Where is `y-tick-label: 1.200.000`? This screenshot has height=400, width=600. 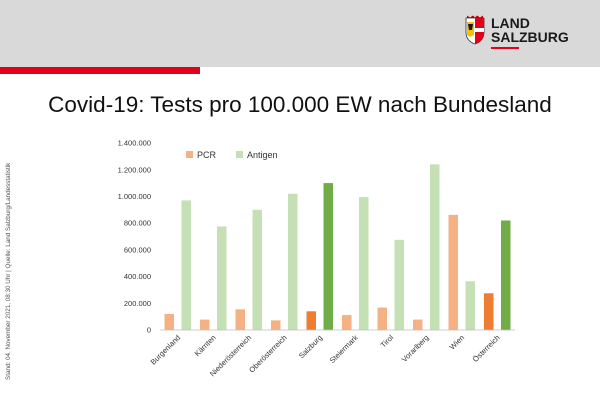
y-tick-label: 1.200.000 is located at coordinates (134, 169).